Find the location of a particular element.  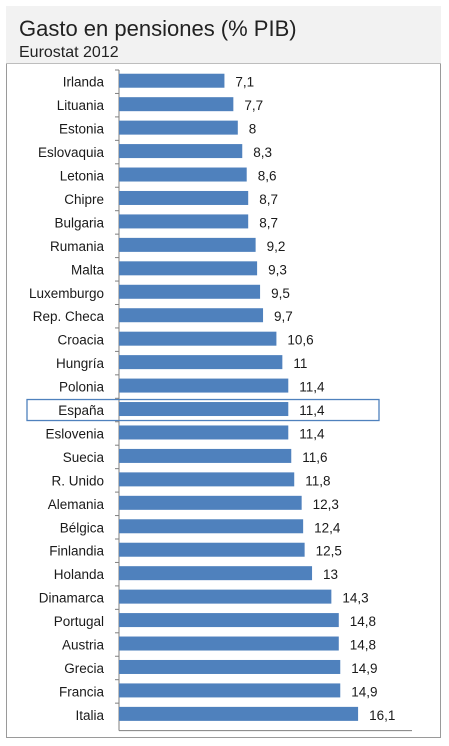

value-label: 13 is located at coordinates (330, 574).